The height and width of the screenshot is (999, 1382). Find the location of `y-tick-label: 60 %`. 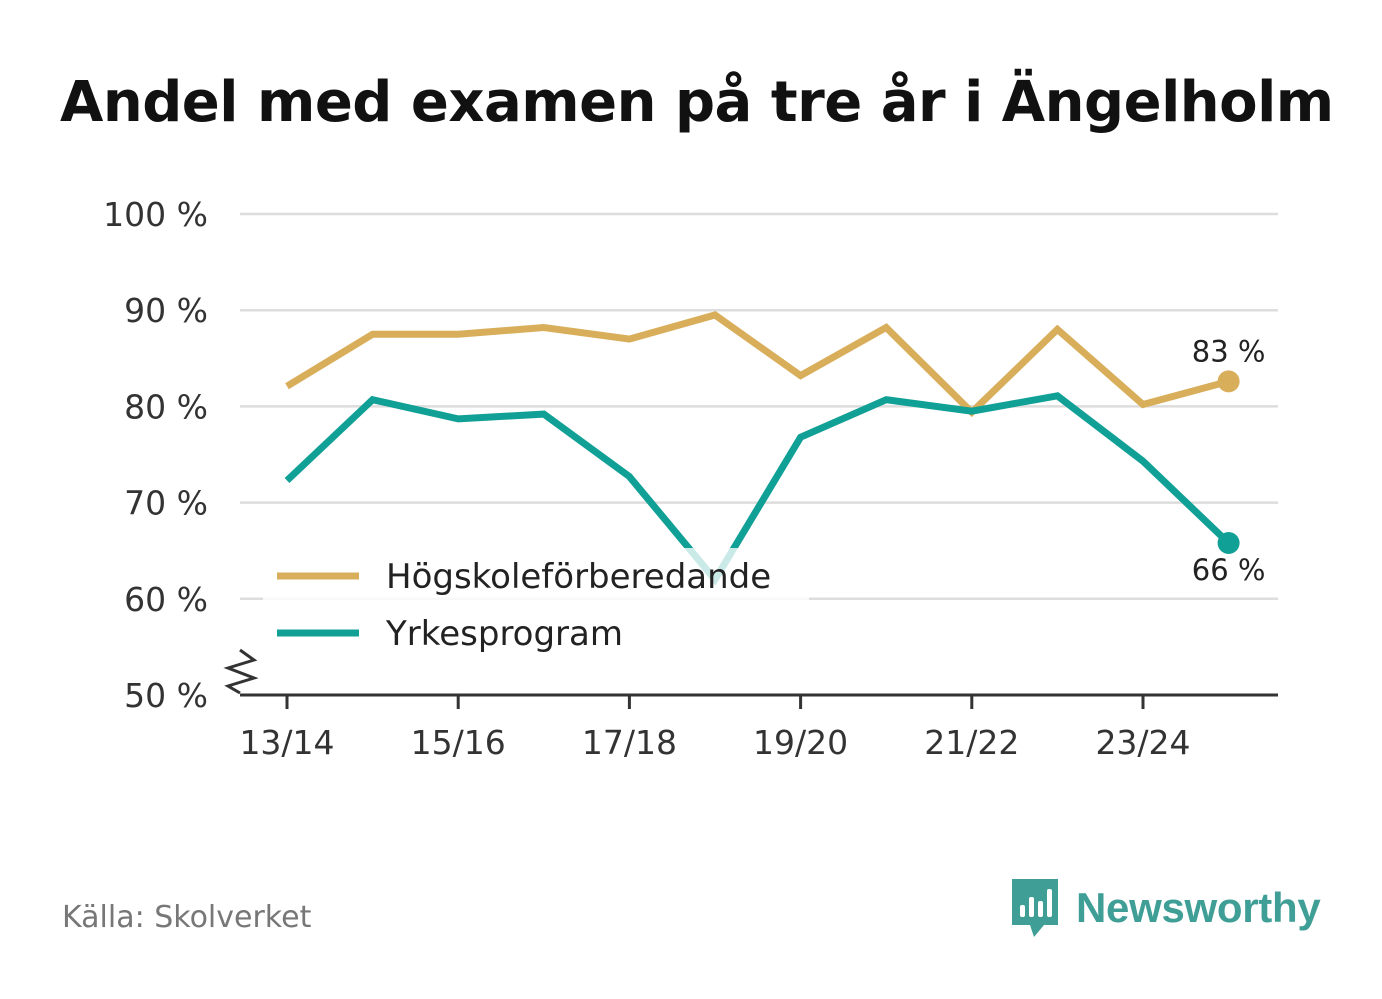

y-tick-label: 60 % is located at coordinates (166, 599).